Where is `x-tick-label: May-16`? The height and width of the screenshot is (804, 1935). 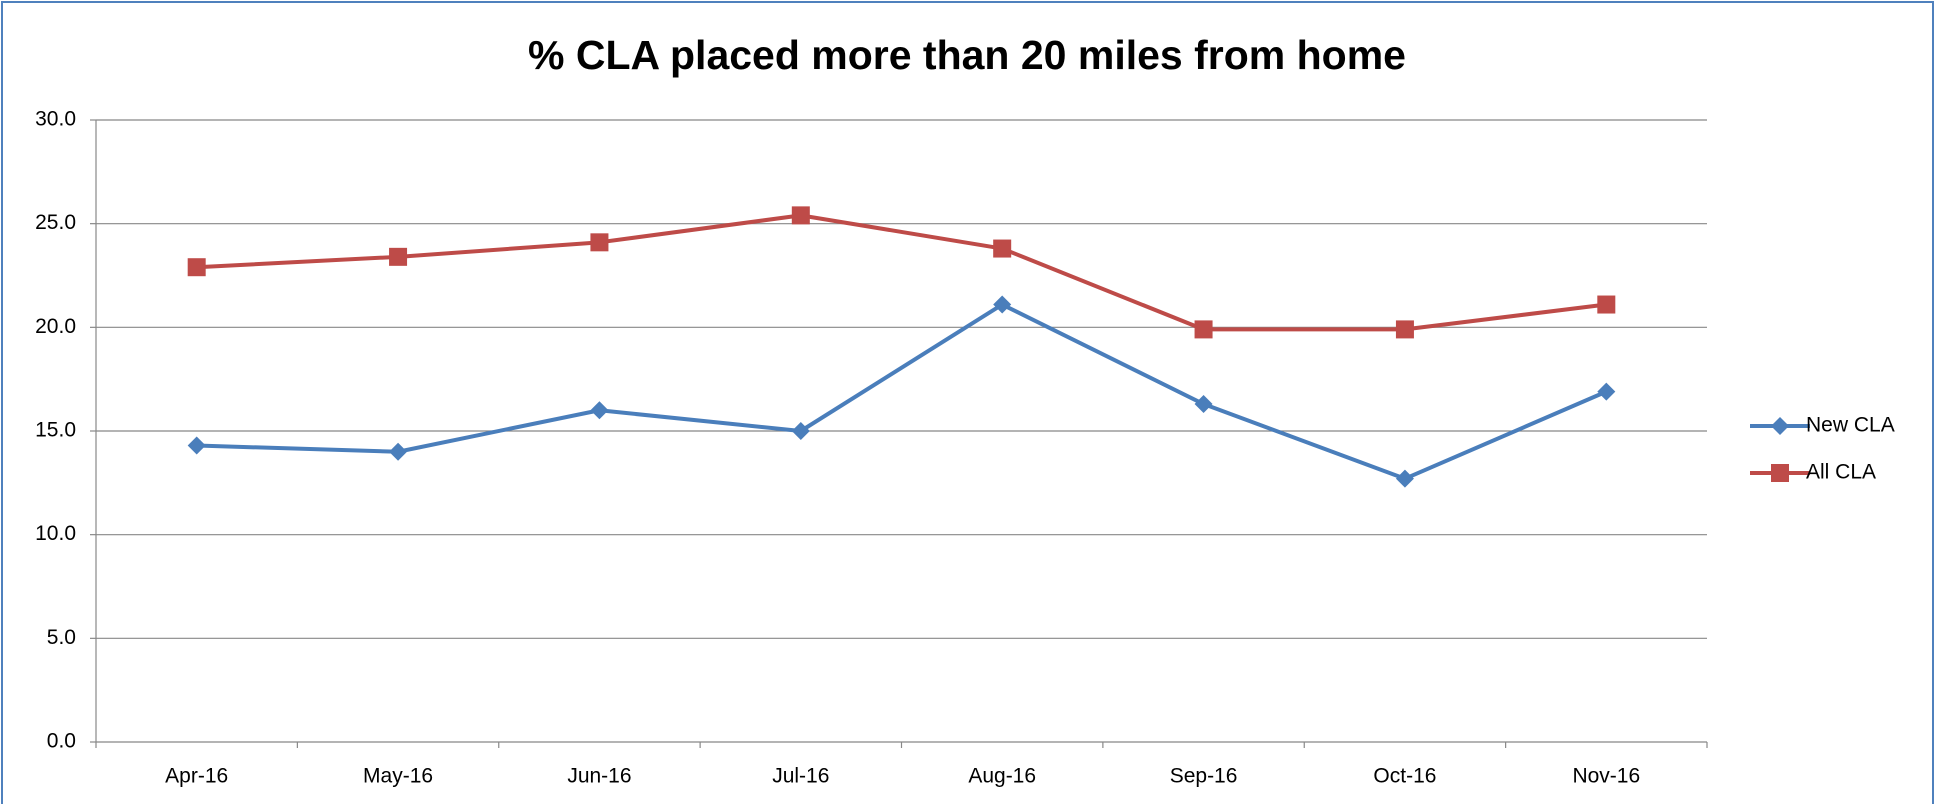
x-tick-label: May-16 is located at coordinates (398, 776).